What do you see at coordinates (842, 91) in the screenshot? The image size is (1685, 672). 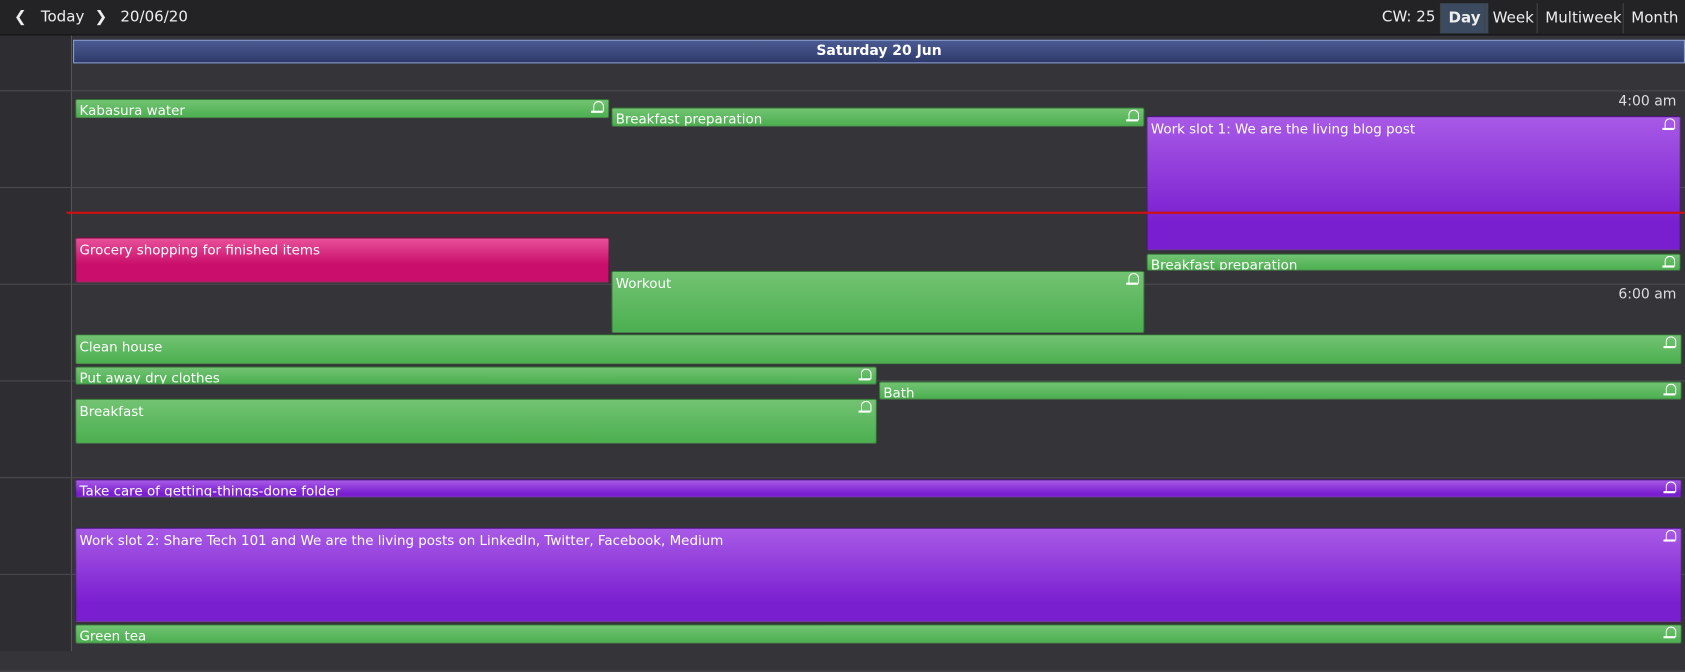 I see `header-separator` at bounding box center [842, 91].